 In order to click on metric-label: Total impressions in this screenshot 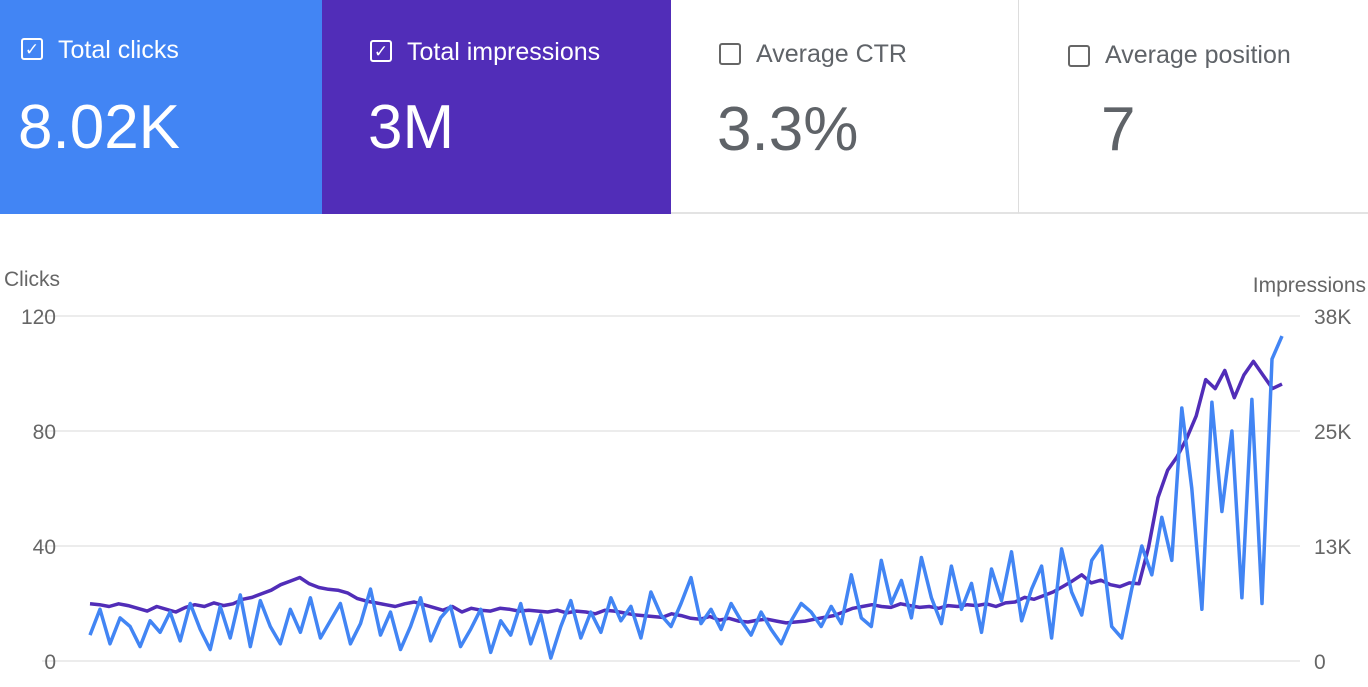, I will do `click(504, 52)`.